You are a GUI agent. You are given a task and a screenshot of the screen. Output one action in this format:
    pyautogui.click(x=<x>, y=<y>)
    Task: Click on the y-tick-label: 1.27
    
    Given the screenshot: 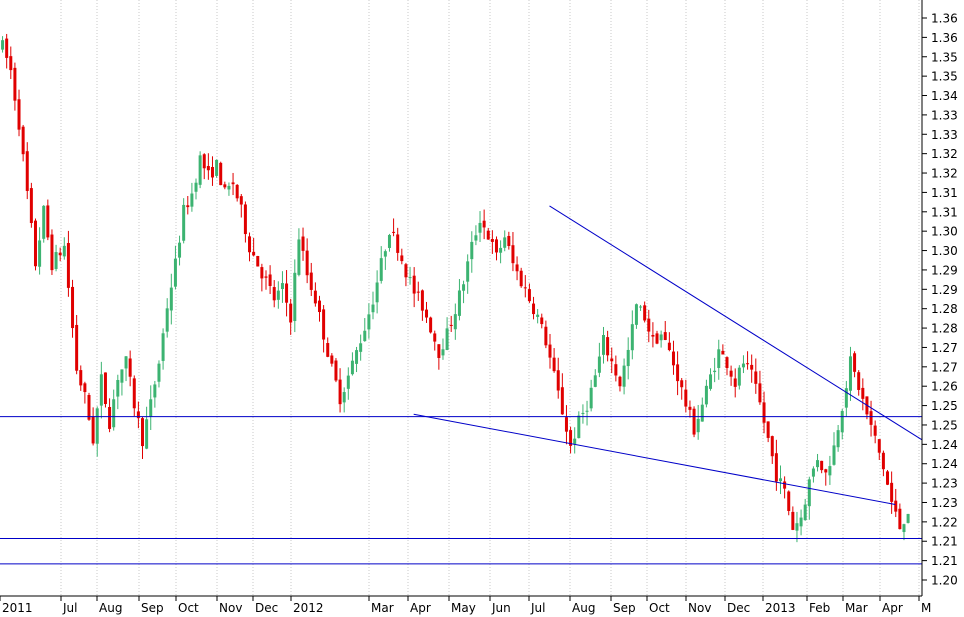 What is the action you would take?
    pyautogui.click(x=944, y=348)
    